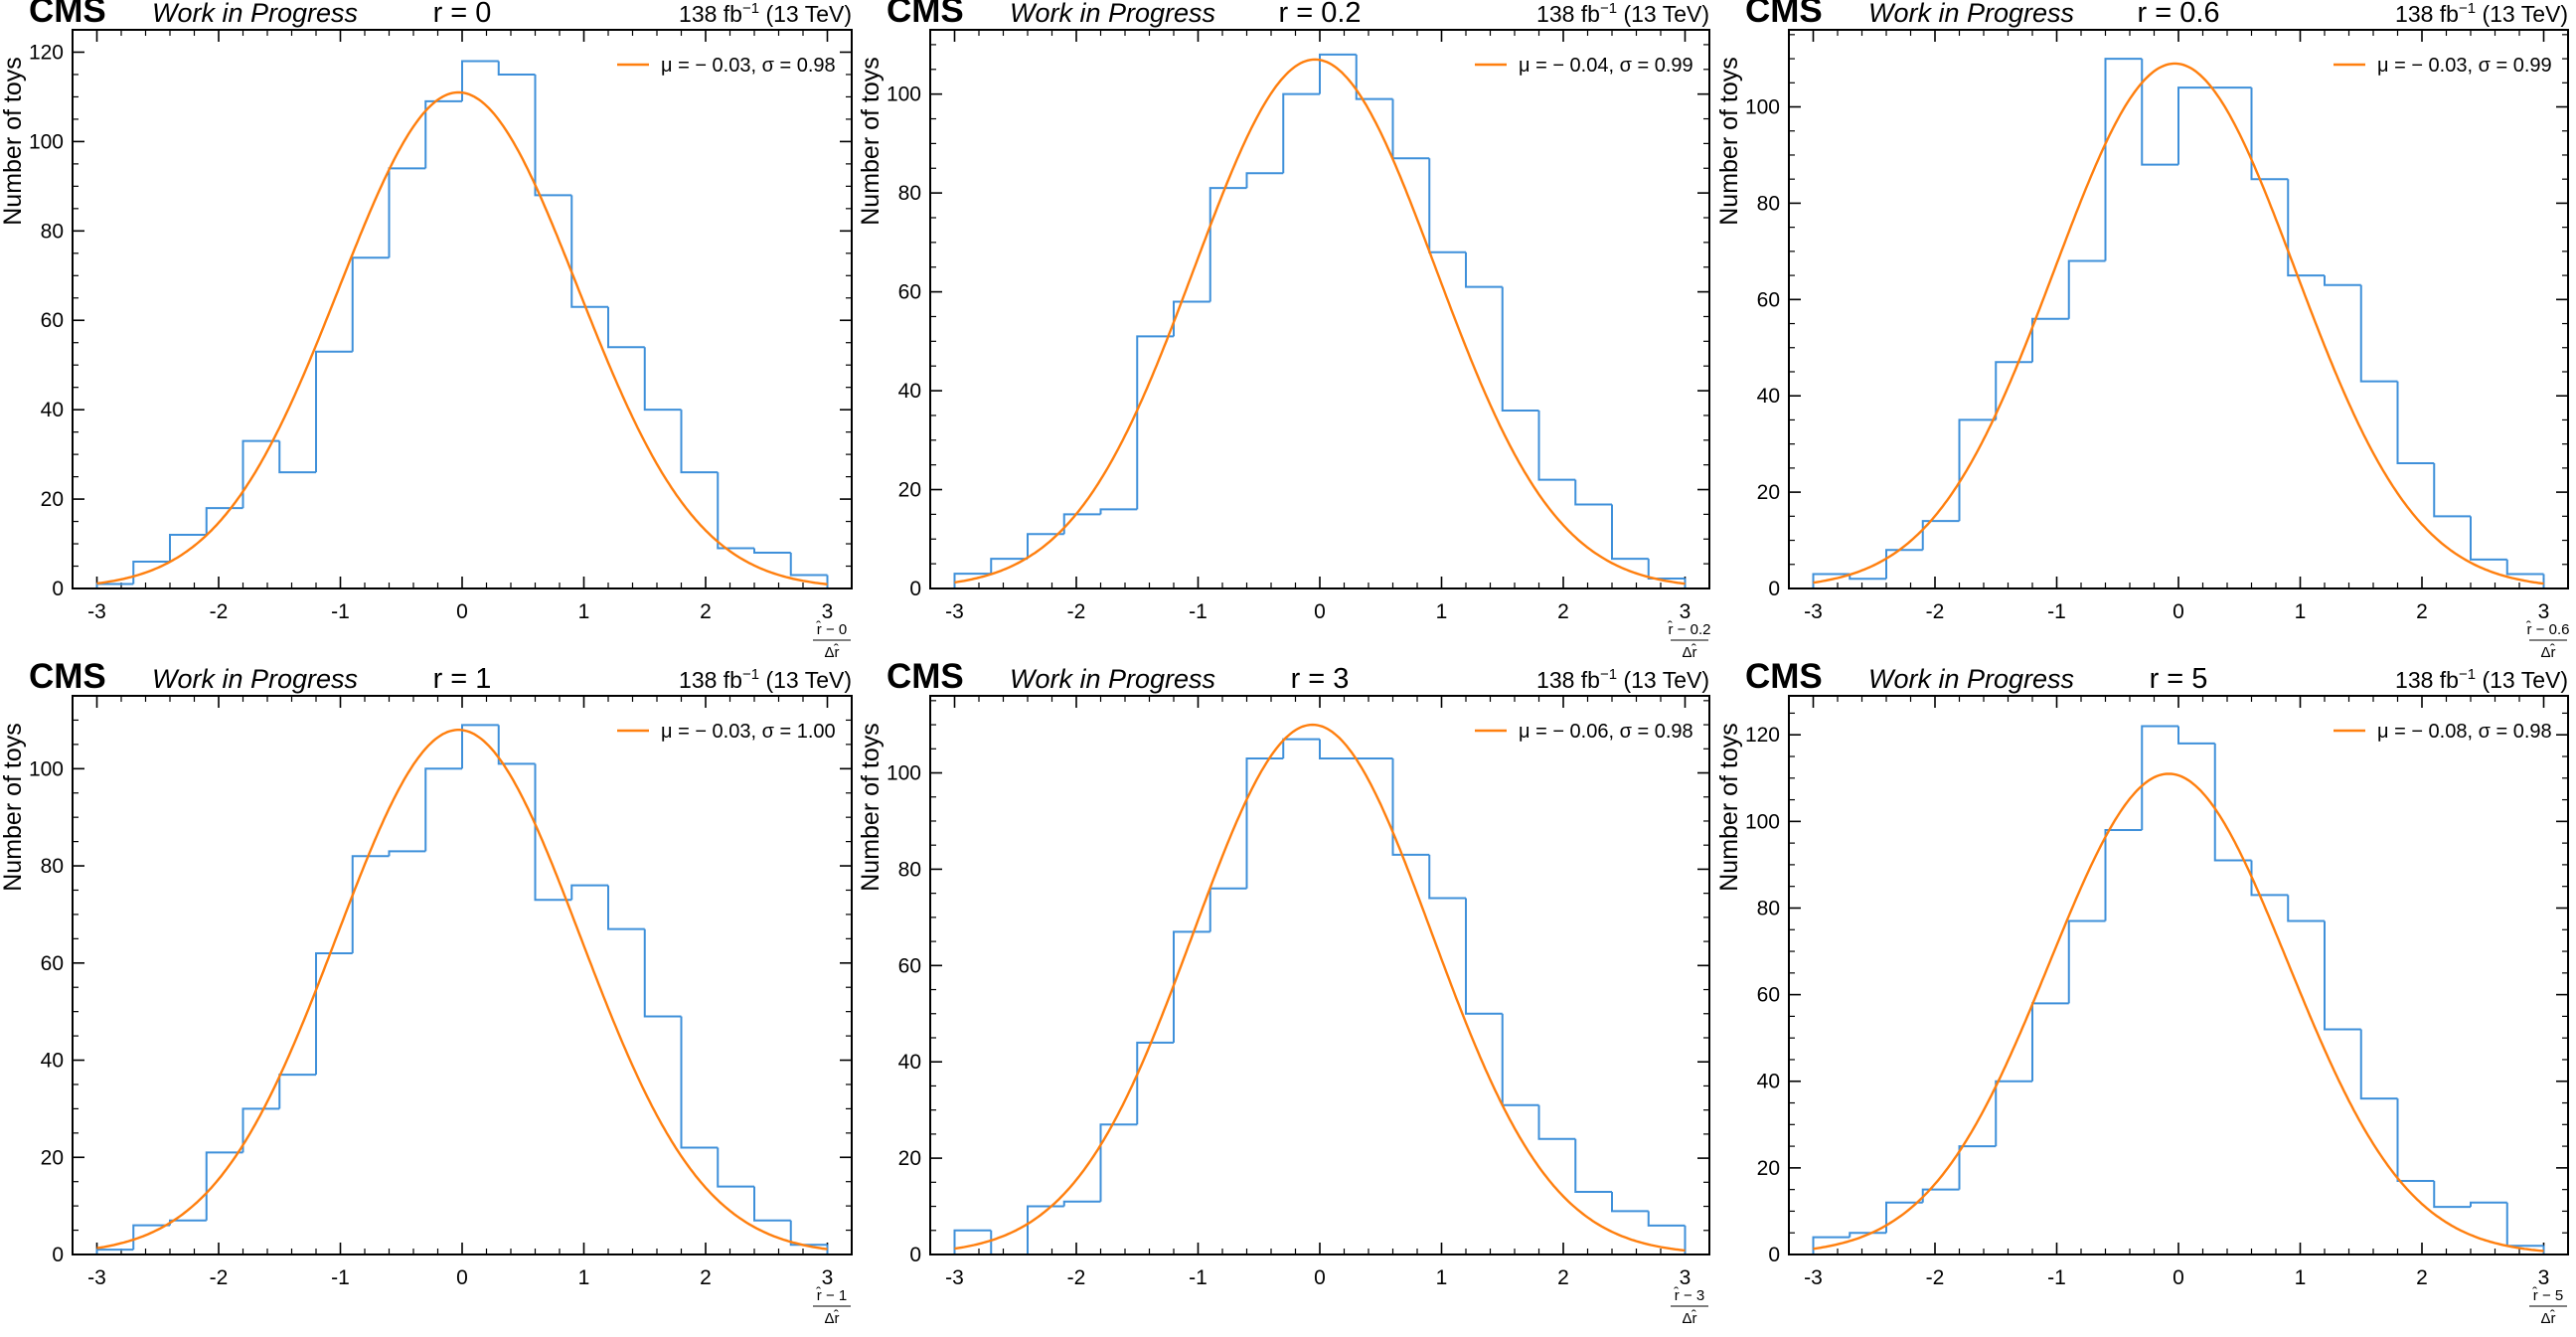  What do you see at coordinates (2178, 15) in the screenshot?
I see `panel-title: r = 0.6` at bounding box center [2178, 15].